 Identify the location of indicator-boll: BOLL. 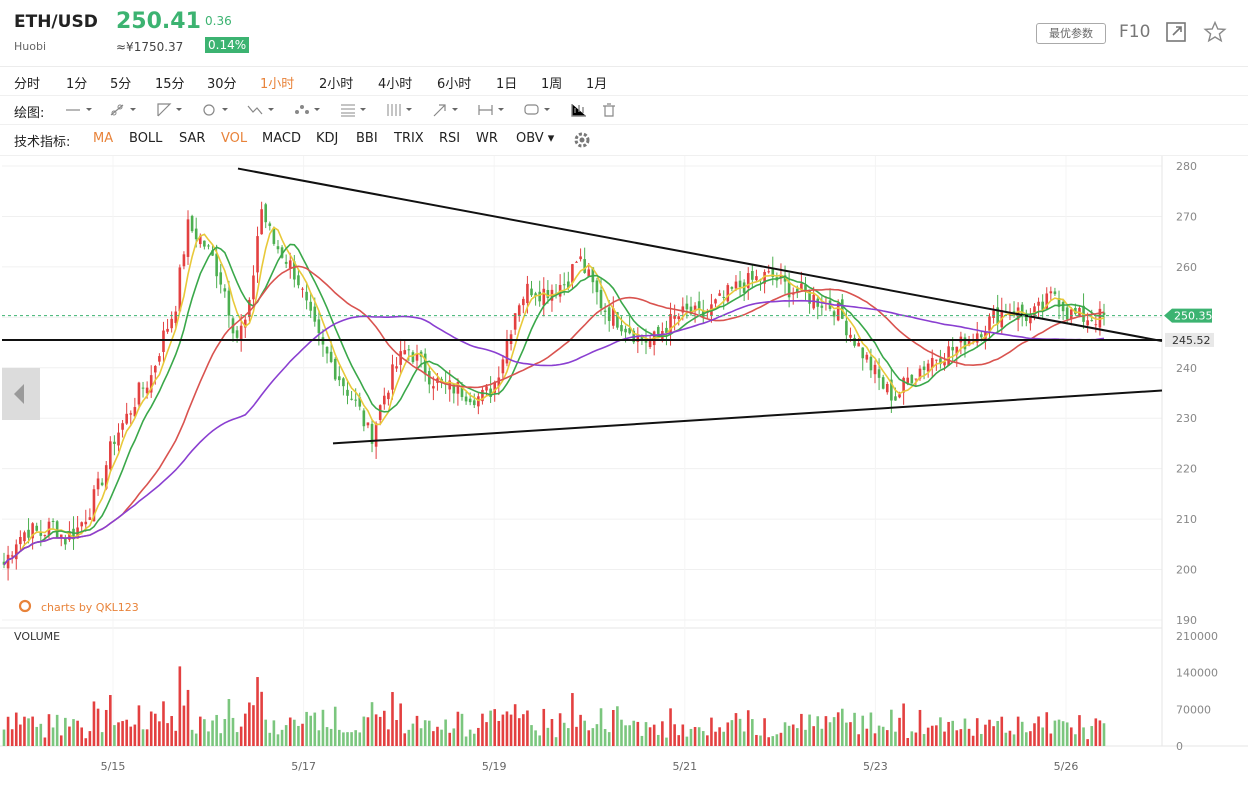
(146, 138).